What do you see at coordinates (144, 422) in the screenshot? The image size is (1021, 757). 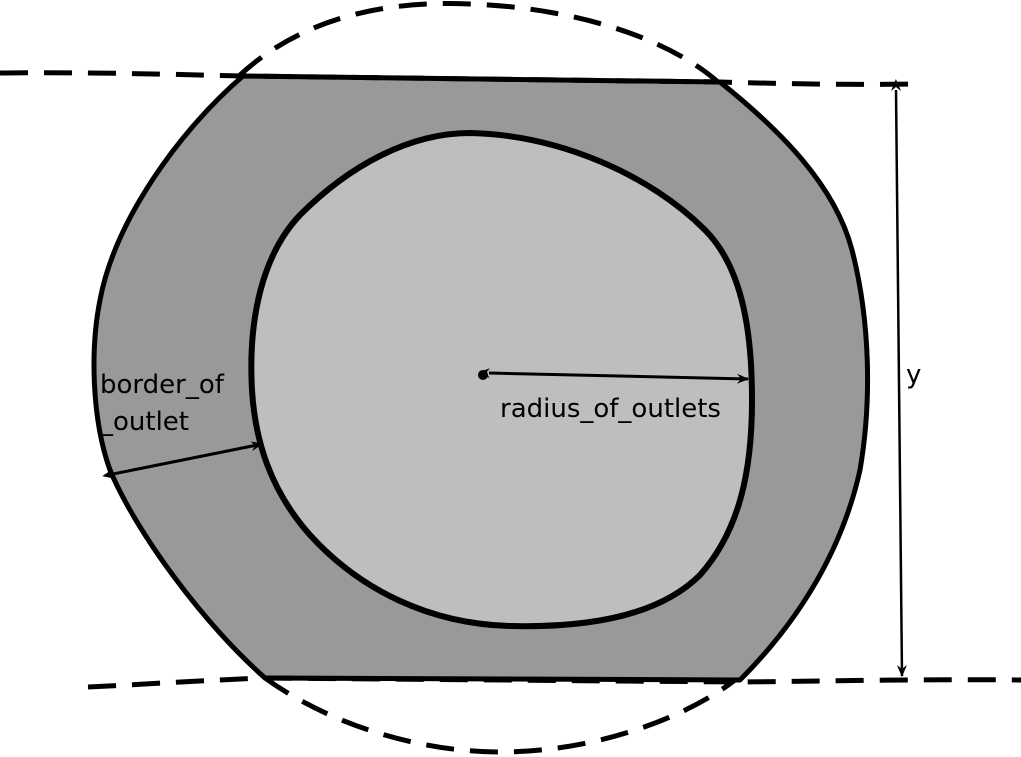 I see `border-label-line2: _outlet` at bounding box center [144, 422].